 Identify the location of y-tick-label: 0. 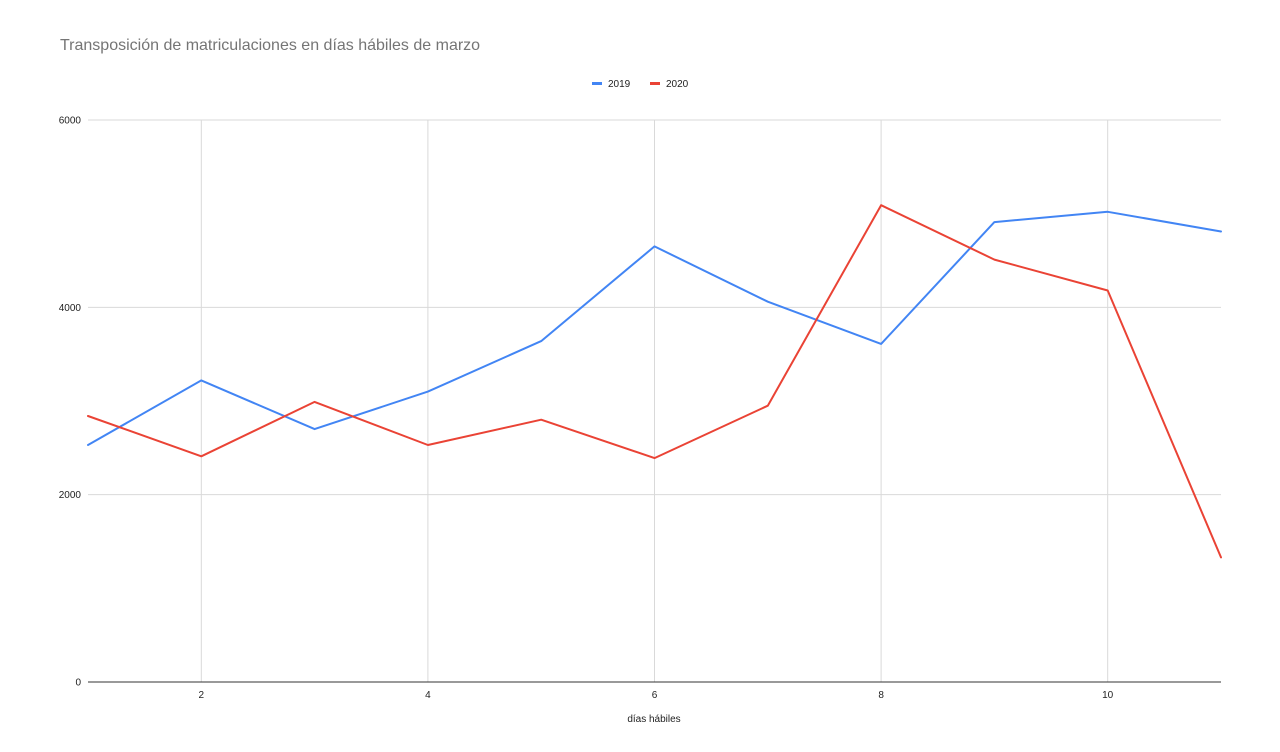
(78, 683).